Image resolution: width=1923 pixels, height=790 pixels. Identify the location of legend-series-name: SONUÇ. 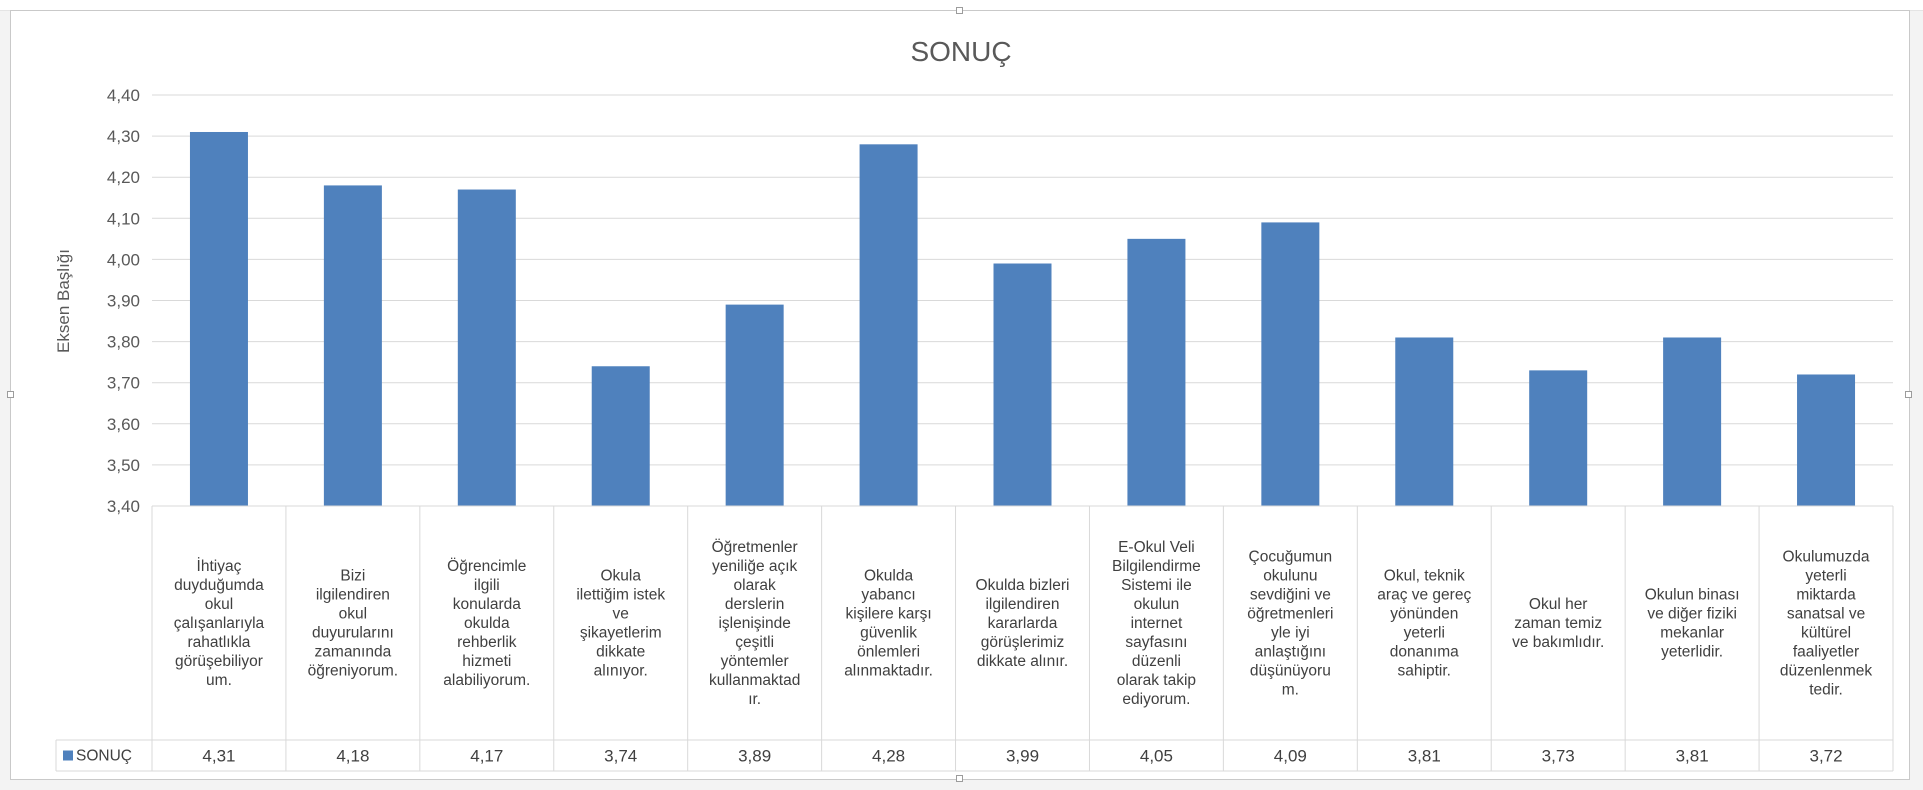
(104, 756).